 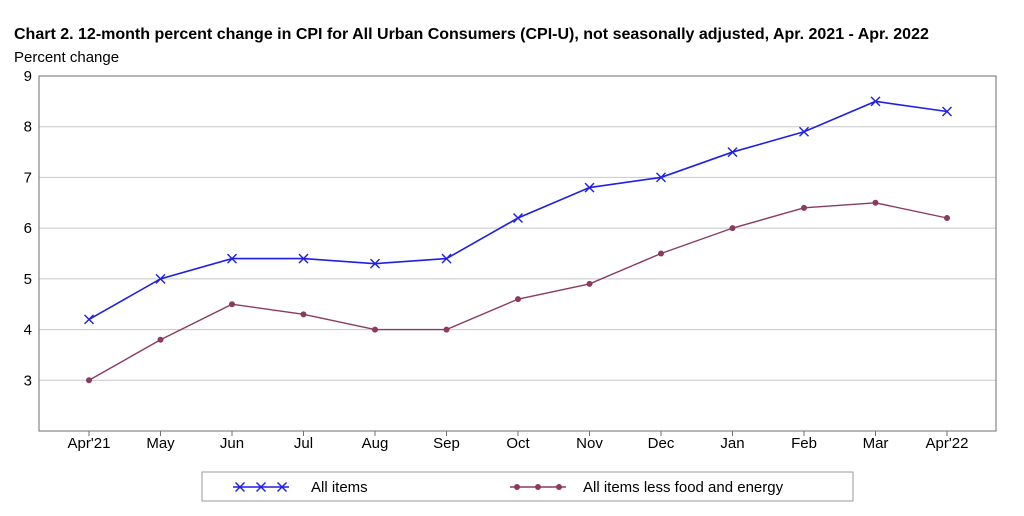 What do you see at coordinates (232, 443) in the screenshot?
I see `x-tick-label: Jun` at bounding box center [232, 443].